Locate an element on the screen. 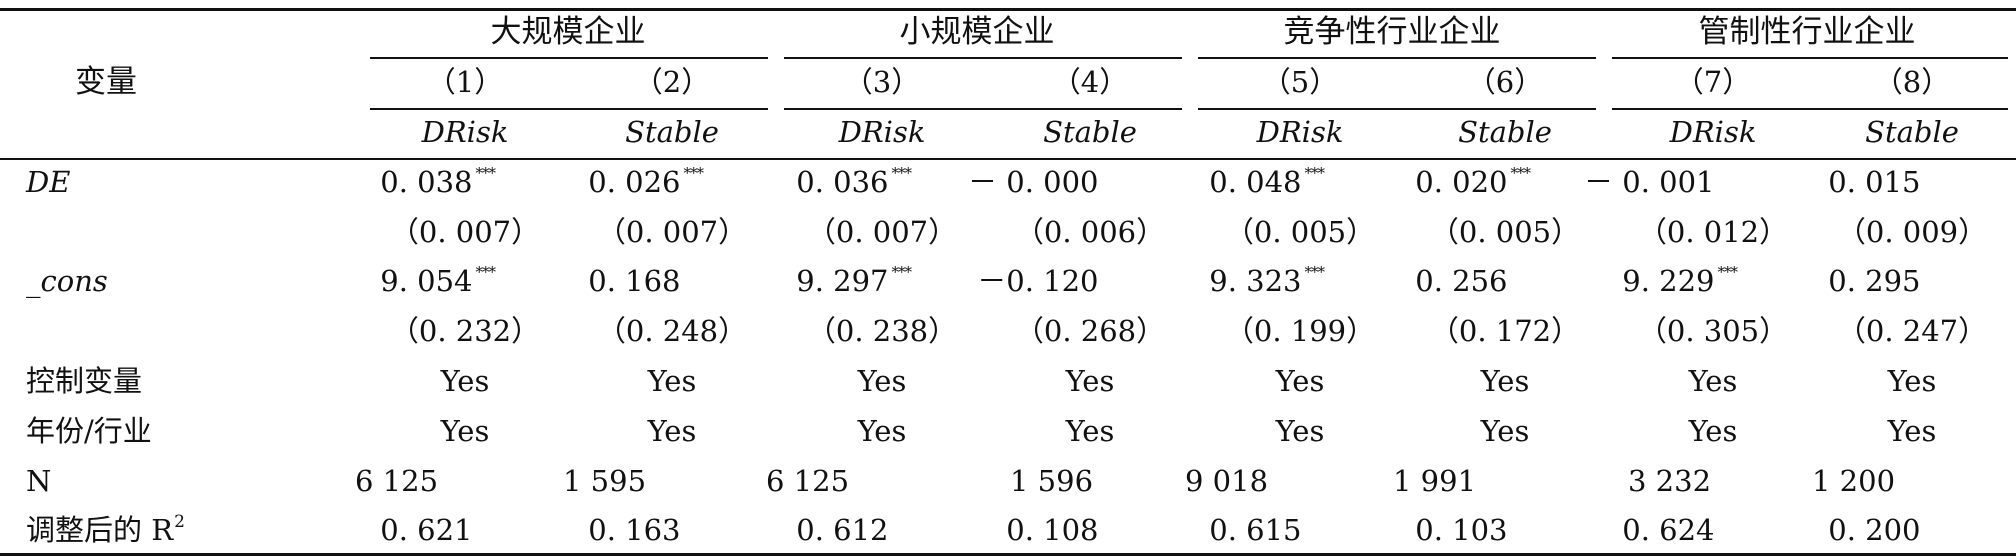  table-cell: （0. 199） is located at coordinates (1300, 331).